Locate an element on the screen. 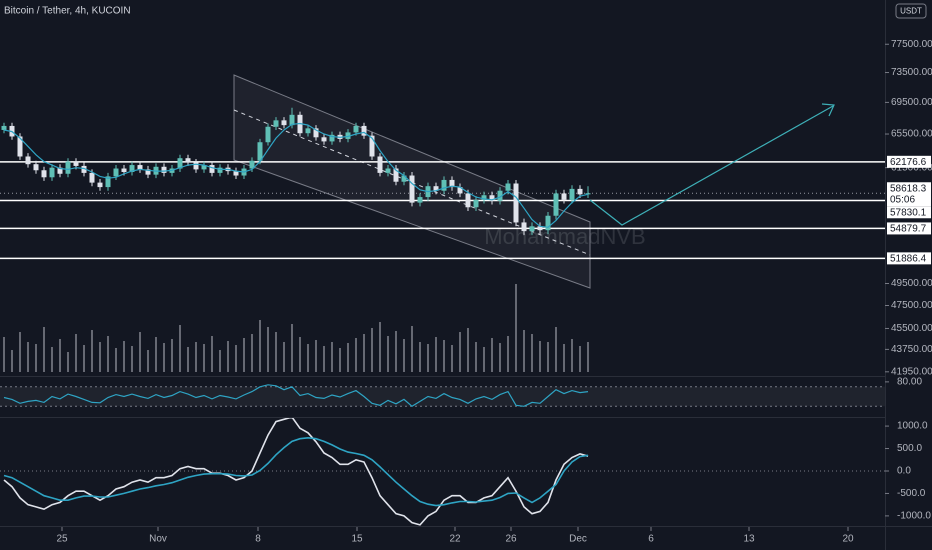 The image size is (932, 550). macd-tick-label: 0.0 is located at coordinates (904, 471).